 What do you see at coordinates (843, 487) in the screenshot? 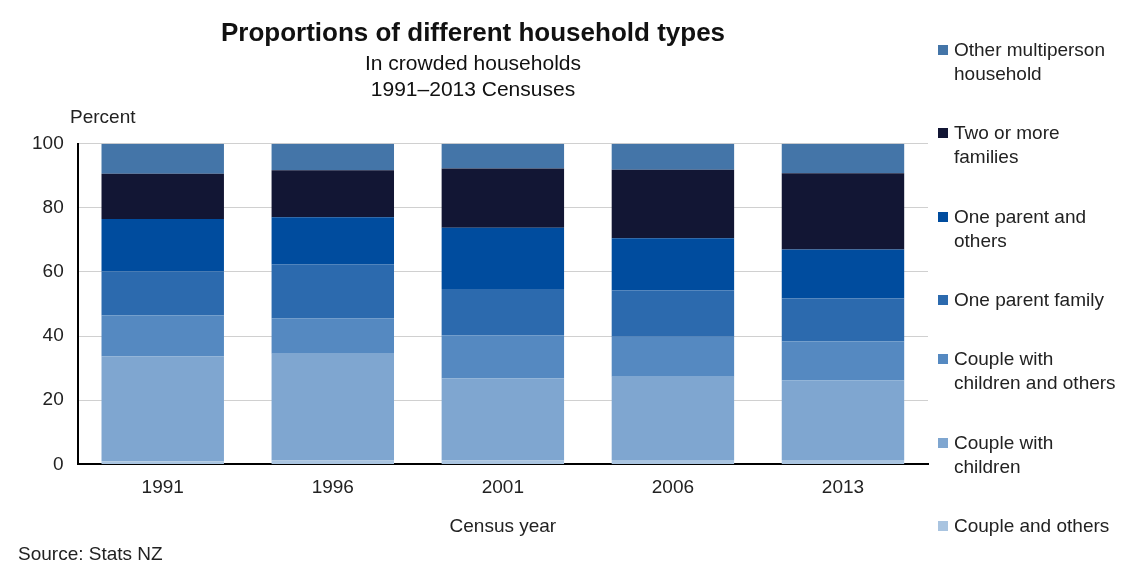
I see `x-tick-label: 2013` at bounding box center [843, 487].